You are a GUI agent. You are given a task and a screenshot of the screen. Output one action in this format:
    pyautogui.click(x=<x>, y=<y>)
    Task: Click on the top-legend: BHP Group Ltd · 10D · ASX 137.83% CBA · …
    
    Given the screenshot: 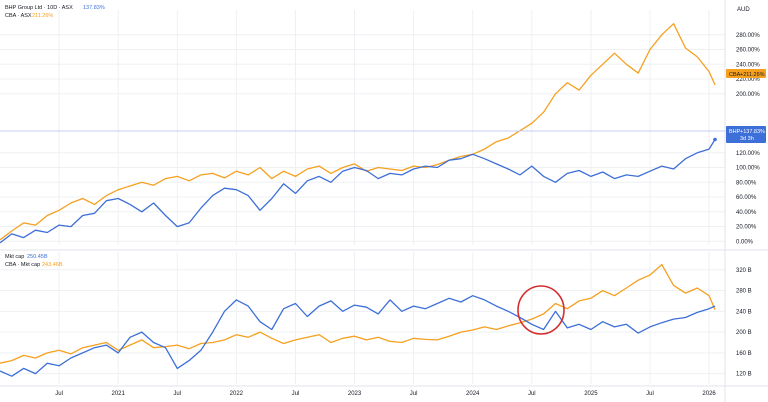 What is the action you would take?
    pyautogui.click(x=55, y=12)
    